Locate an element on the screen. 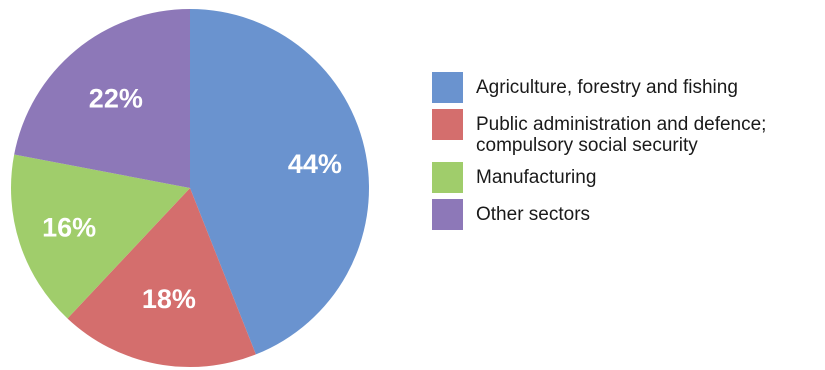  legend-label-agriculture: Agriculture, forestry and fishing is located at coordinates (607, 87).